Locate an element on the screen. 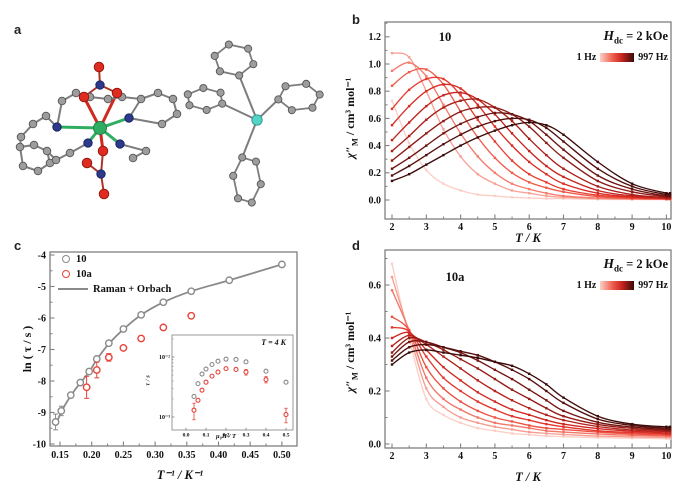 The width and height of the screenshot is (700, 497). panel-c-y-axis-label: ln ( τ / s ) is located at coordinates (27, 349).